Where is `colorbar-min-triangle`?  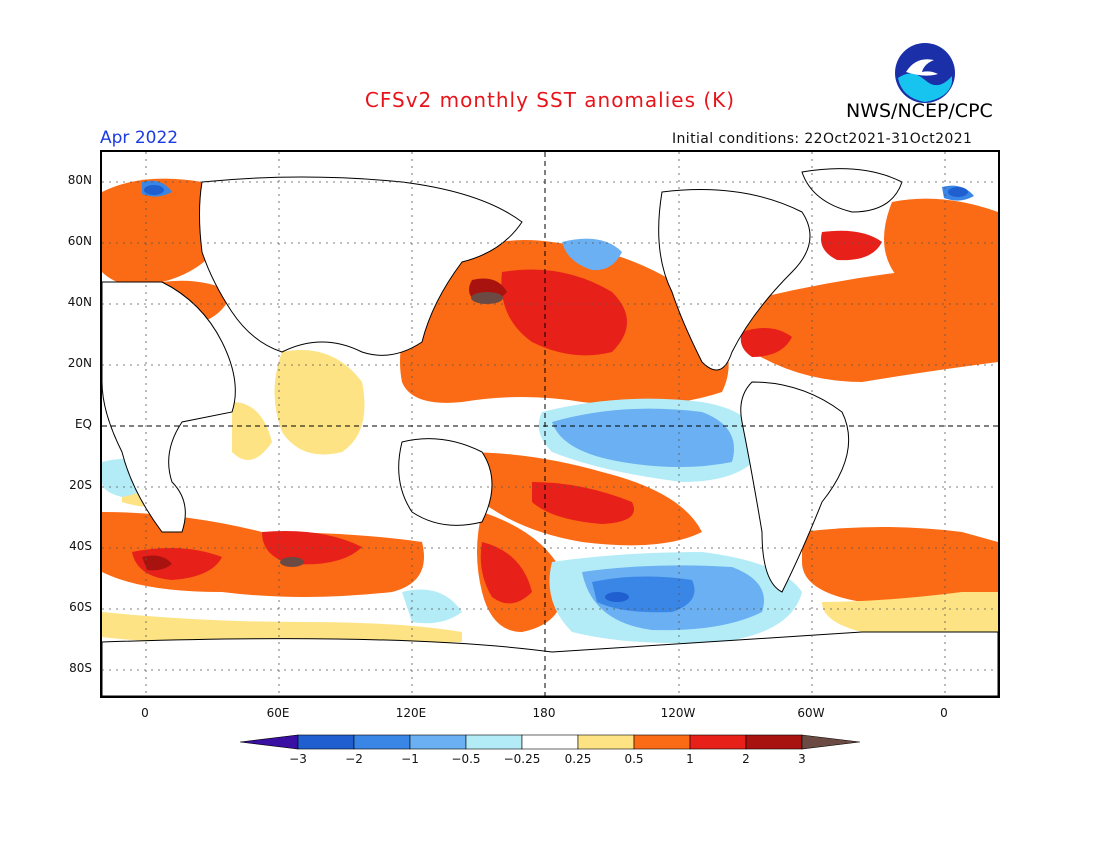 colorbar-min-triangle is located at coordinates (269, 742).